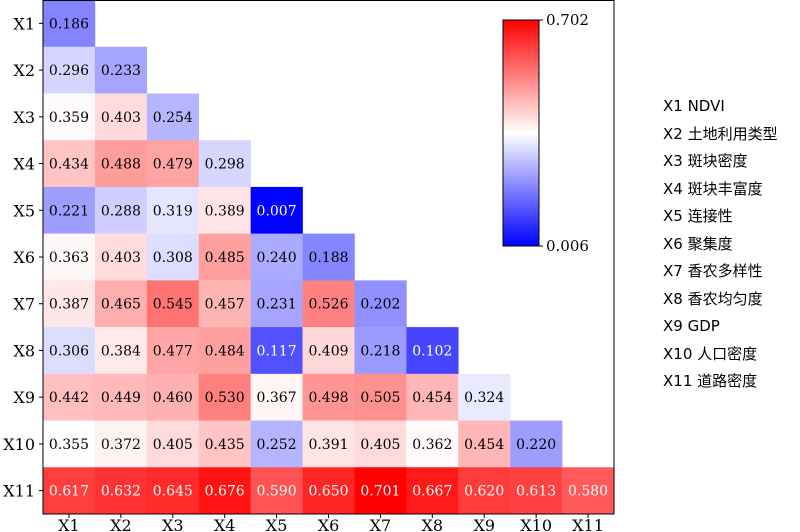 This screenshot has width=800, height=532. Describe the element at coordinates (432, 492) in the screenshot. I see `cell-value-11-8: 0.667` at that location.